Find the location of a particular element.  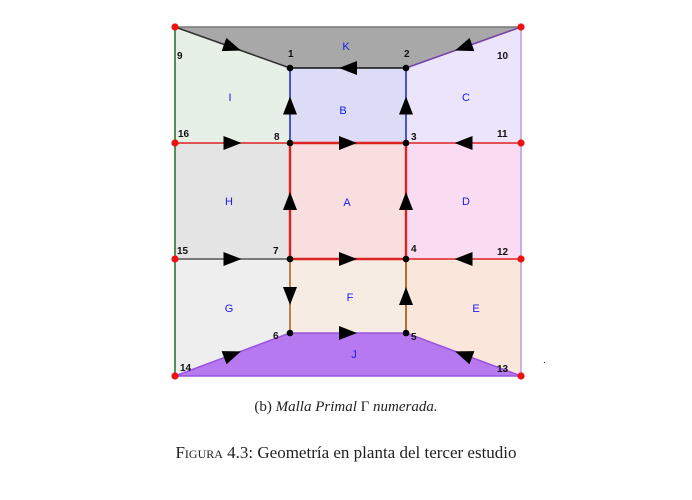

region-h is located at coordinates (232, 201).